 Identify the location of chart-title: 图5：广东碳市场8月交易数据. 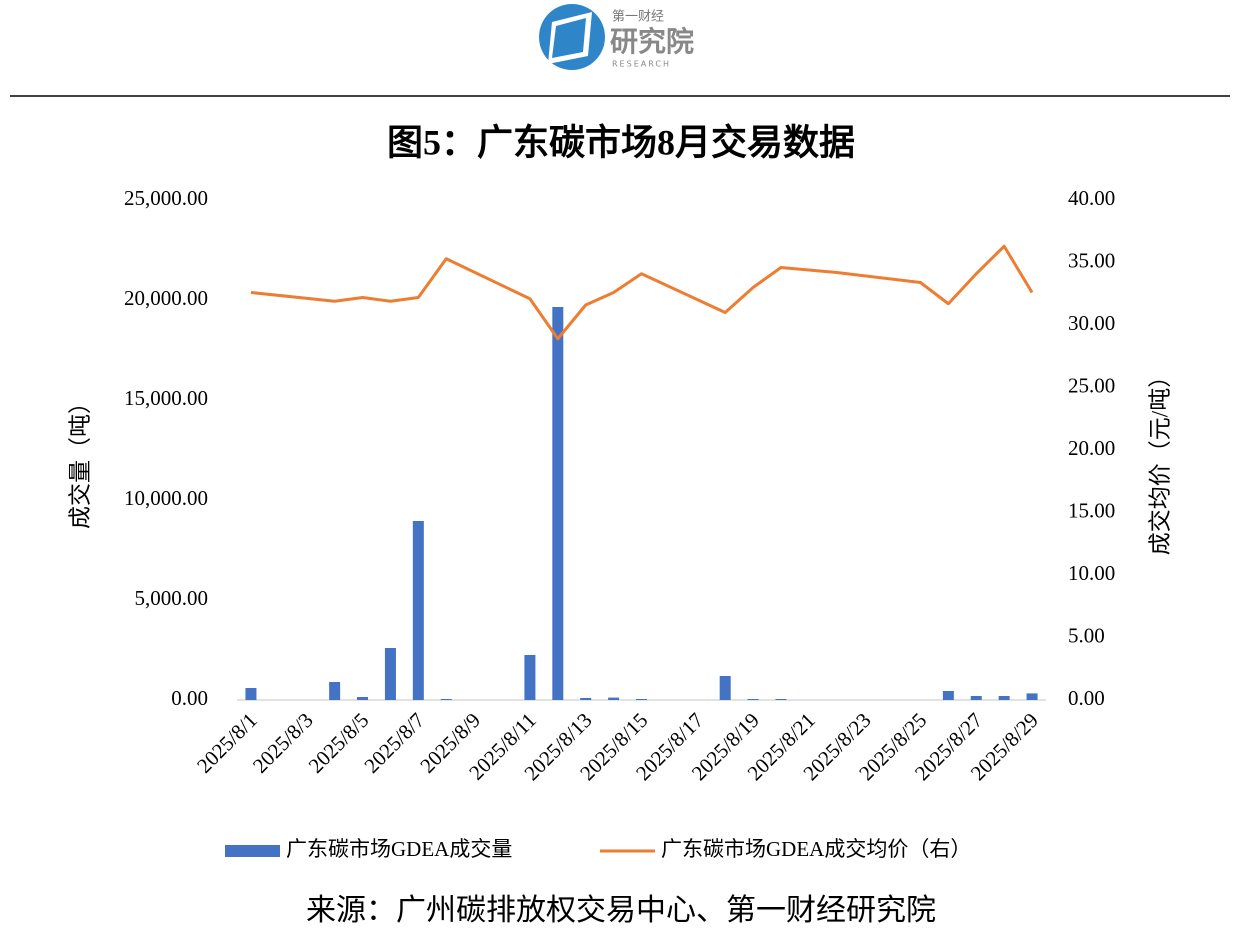
(621, 141).